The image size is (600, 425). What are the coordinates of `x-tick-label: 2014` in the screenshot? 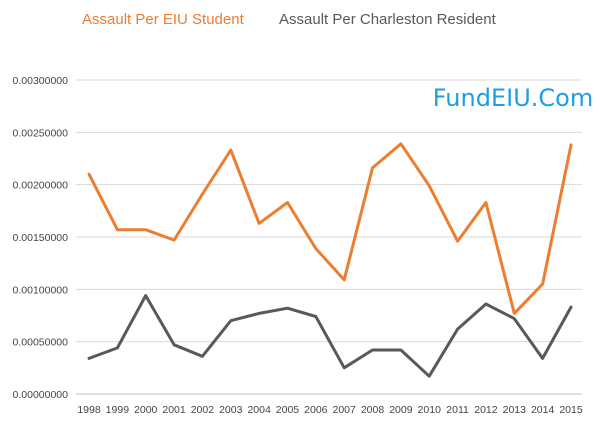 It's located at (543, 410).